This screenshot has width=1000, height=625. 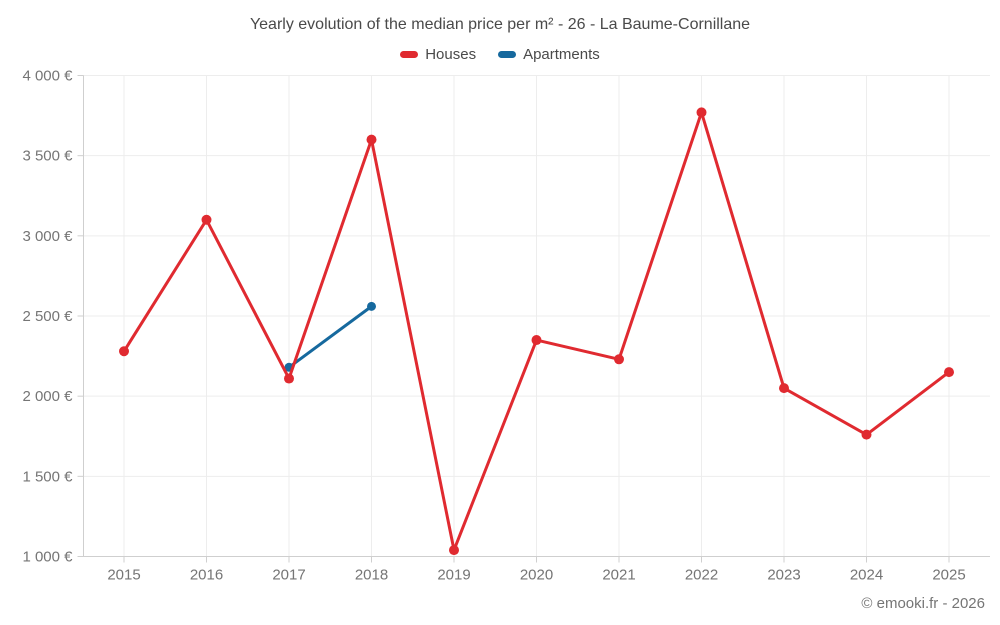 What do you see at coordinates (123, 575) in the screenshot?
I see `svg-text: 2015` at bounding box center [123, 575].